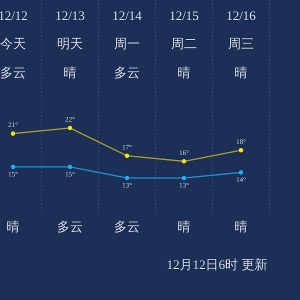 Image resolution: width=300 pixels, height=300 pixels. What do you see at coordinates (241, 43) in the screenshot?
I see `text: 周三` at bounding box center [241, 43].